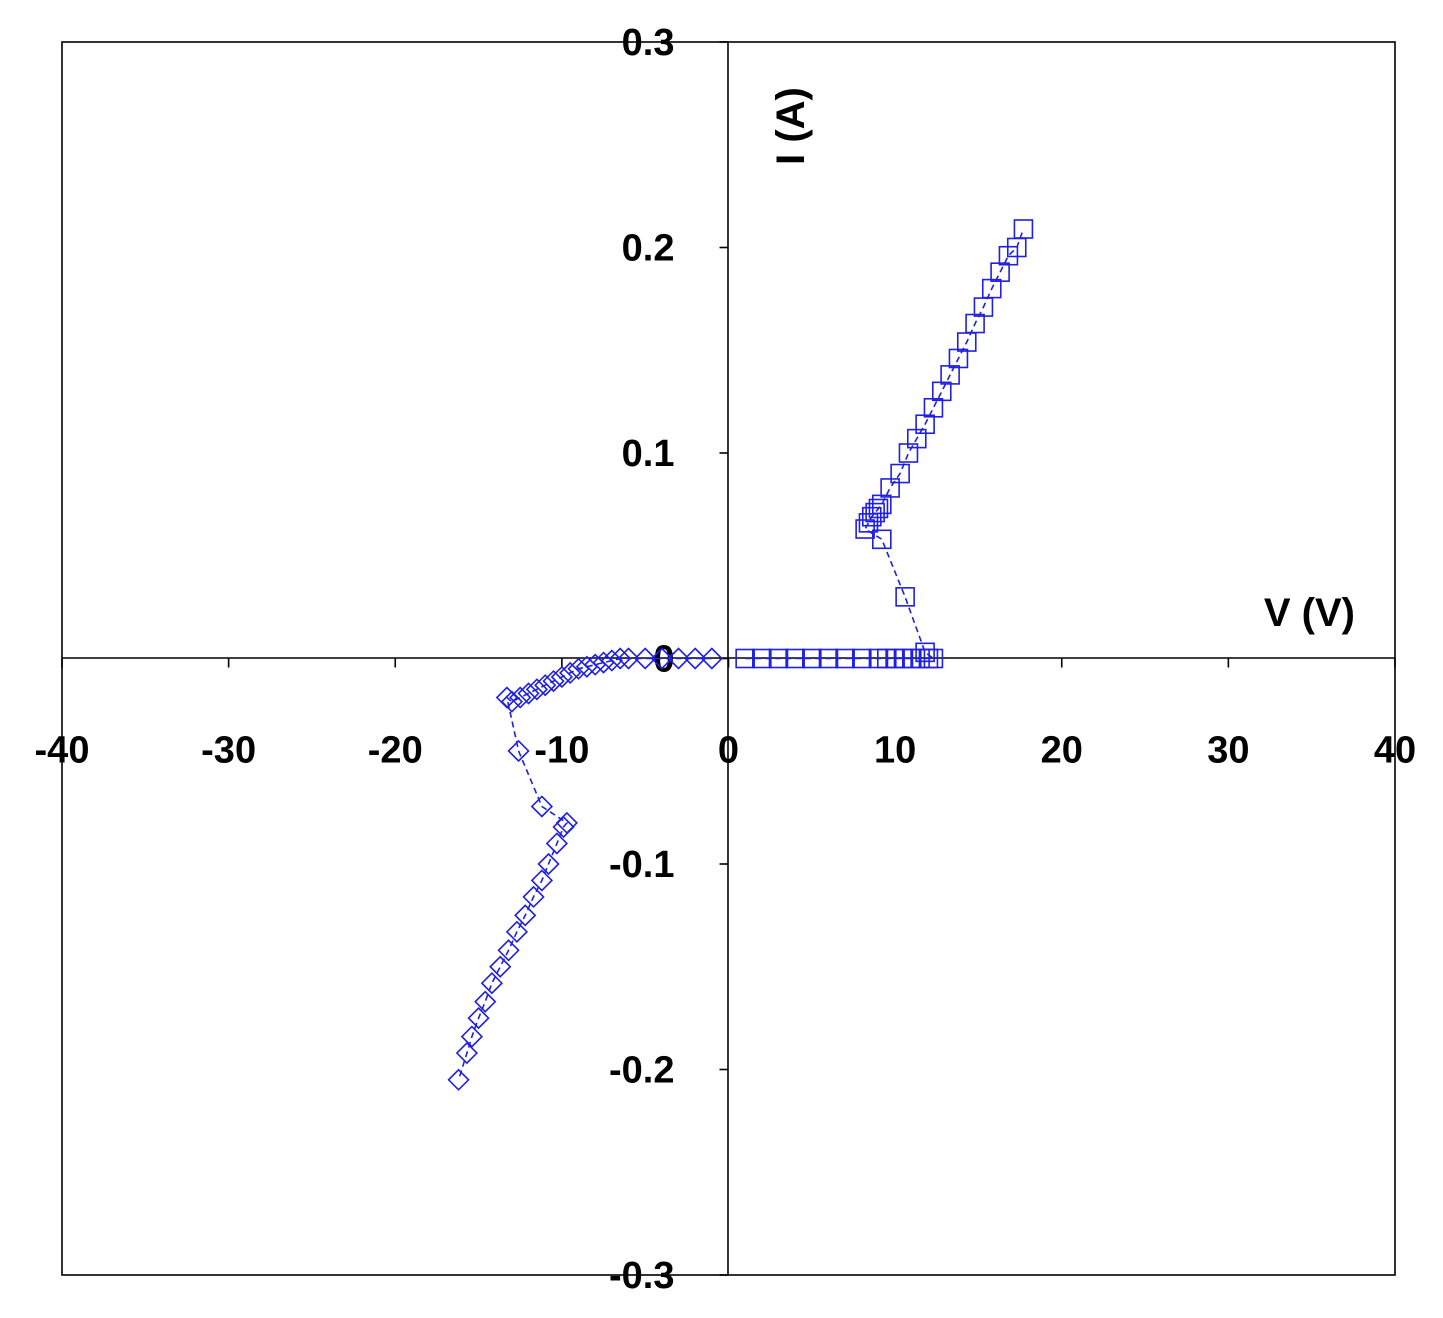 Image resolution: width=1443 pixels, height=1318 pixels. I want to click on x-tick-label: 40, so click(1395, 751).